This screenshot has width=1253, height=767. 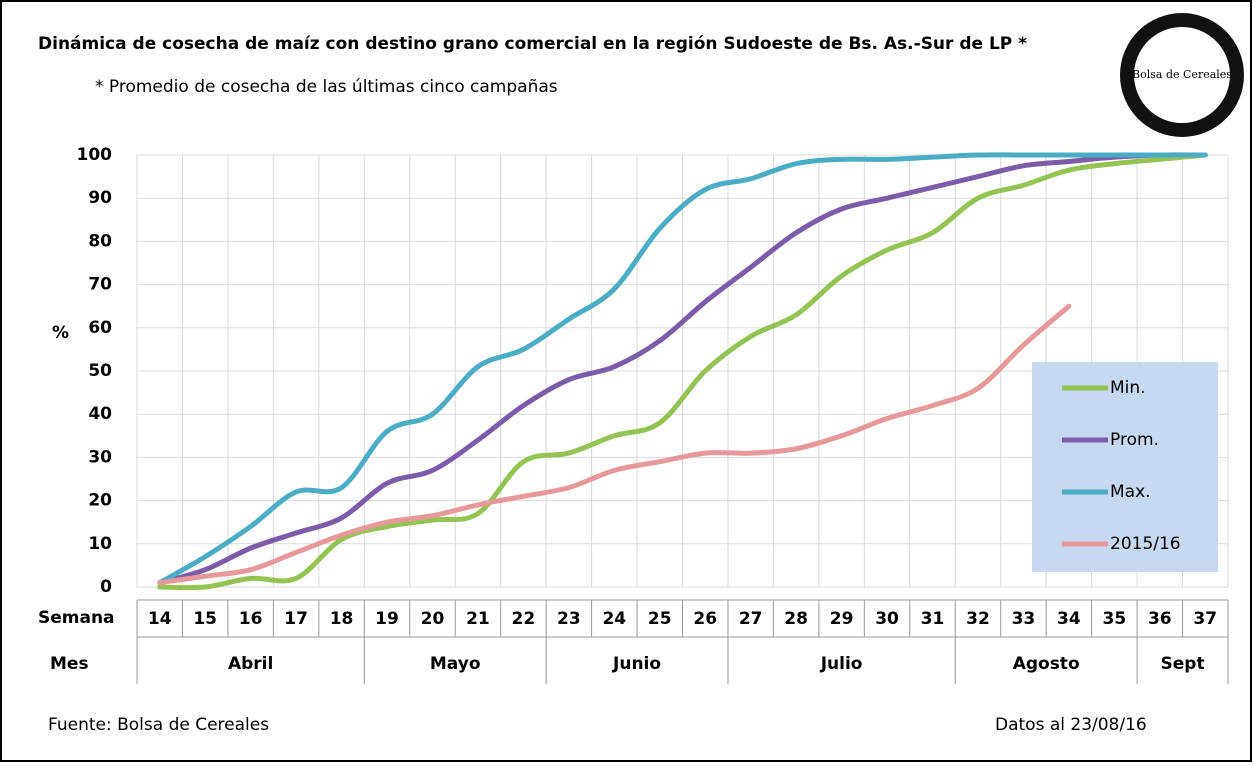 I want to click on x-tick-label: 15, so click(x=205, y=619).